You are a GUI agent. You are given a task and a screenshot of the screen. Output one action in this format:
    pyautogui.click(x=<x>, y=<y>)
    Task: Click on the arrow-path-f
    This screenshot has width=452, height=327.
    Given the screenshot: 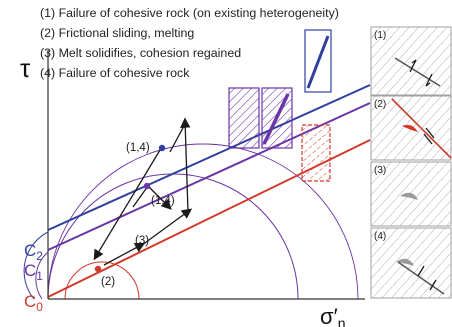 What is the action you would take?
    pyautogui.click(x=140, y=196)
    